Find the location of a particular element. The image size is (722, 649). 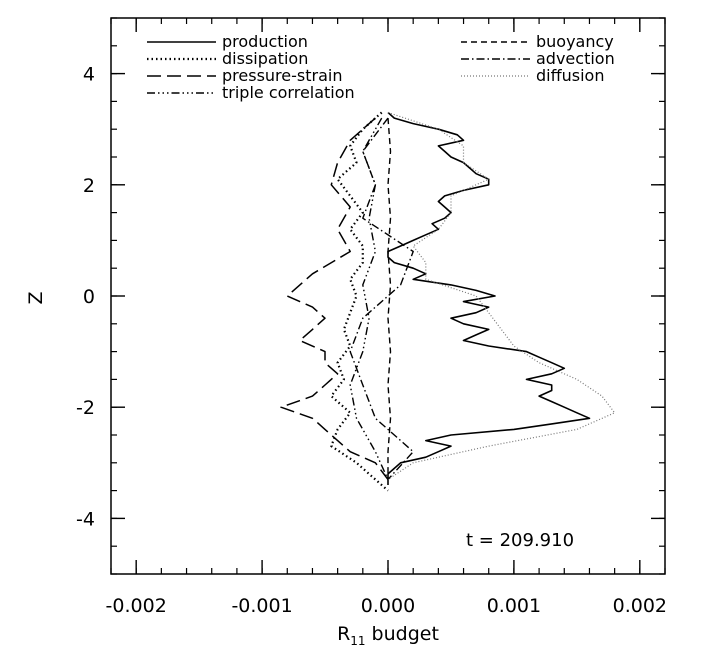

series-line-pressure-strain is located at coordinates (334, 298).